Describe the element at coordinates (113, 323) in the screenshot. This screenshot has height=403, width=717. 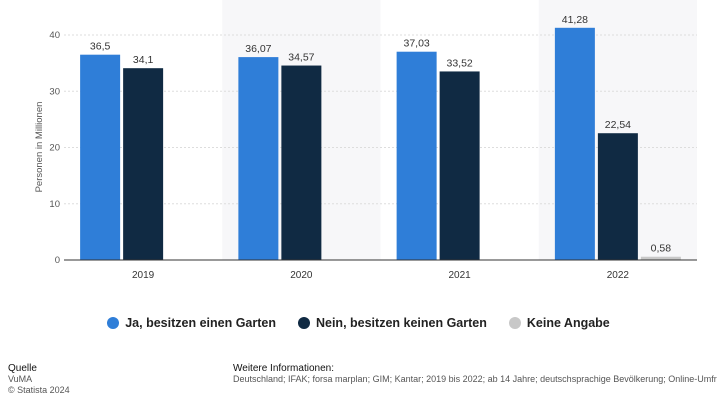
I see `legend-marker-ja` at that location.